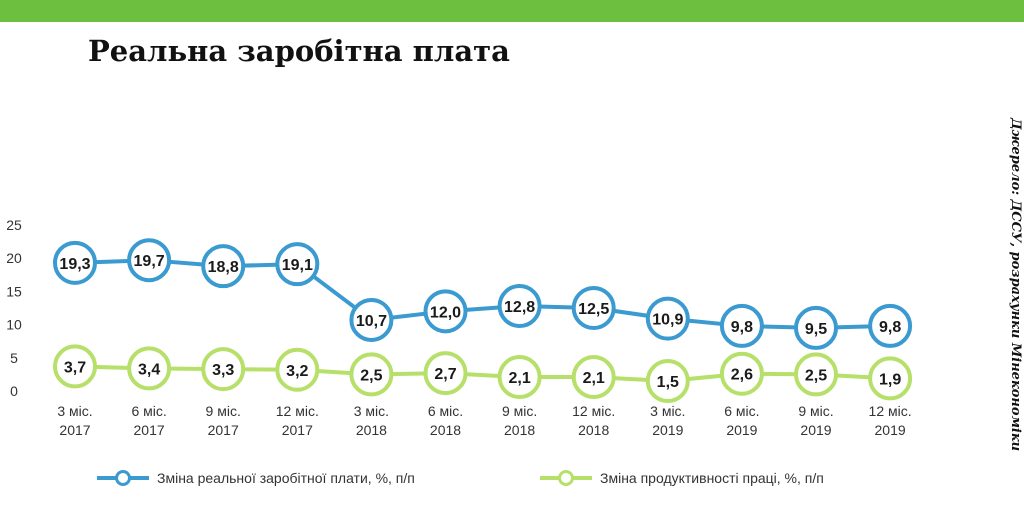  I want to click on data-label-wage: 19,7, so click(149, 261).